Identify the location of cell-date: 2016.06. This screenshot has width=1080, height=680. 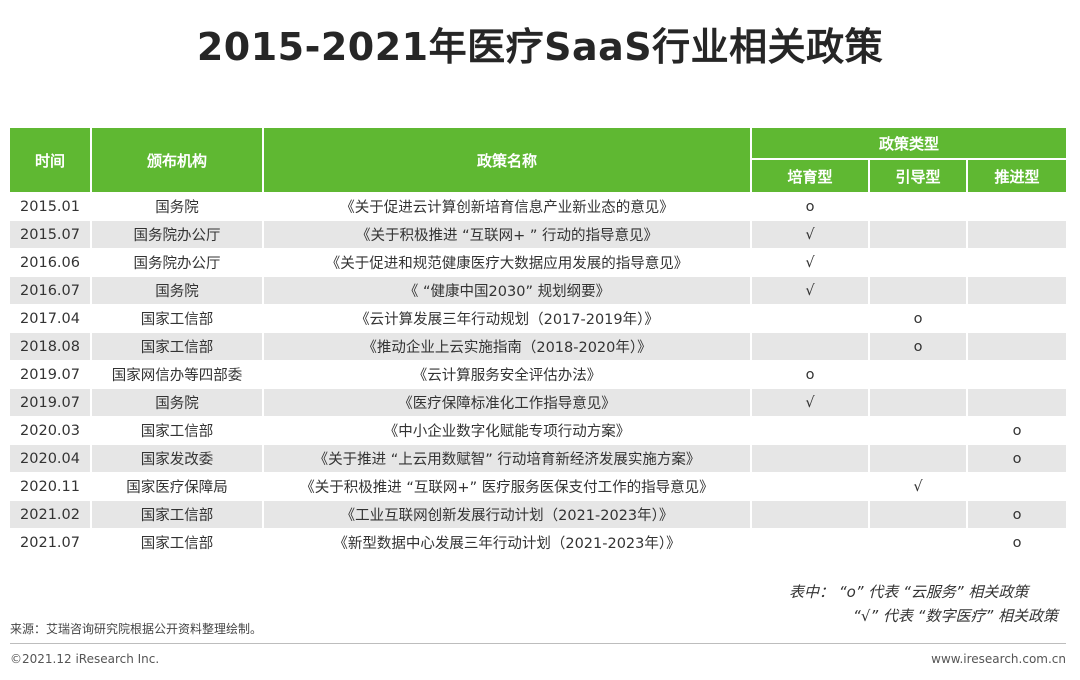
(51, 262).